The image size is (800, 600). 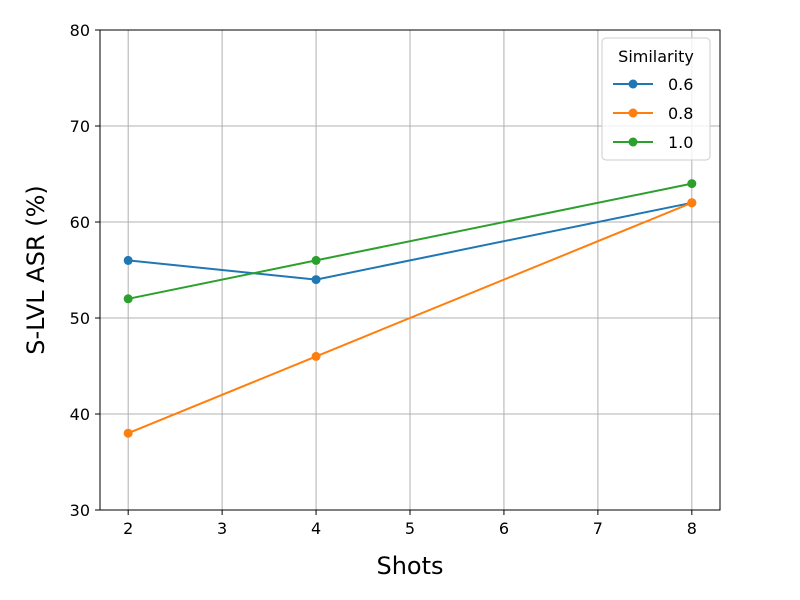 I want to click on legend-label-1.0: 1.0, so click(x=680, y=142).